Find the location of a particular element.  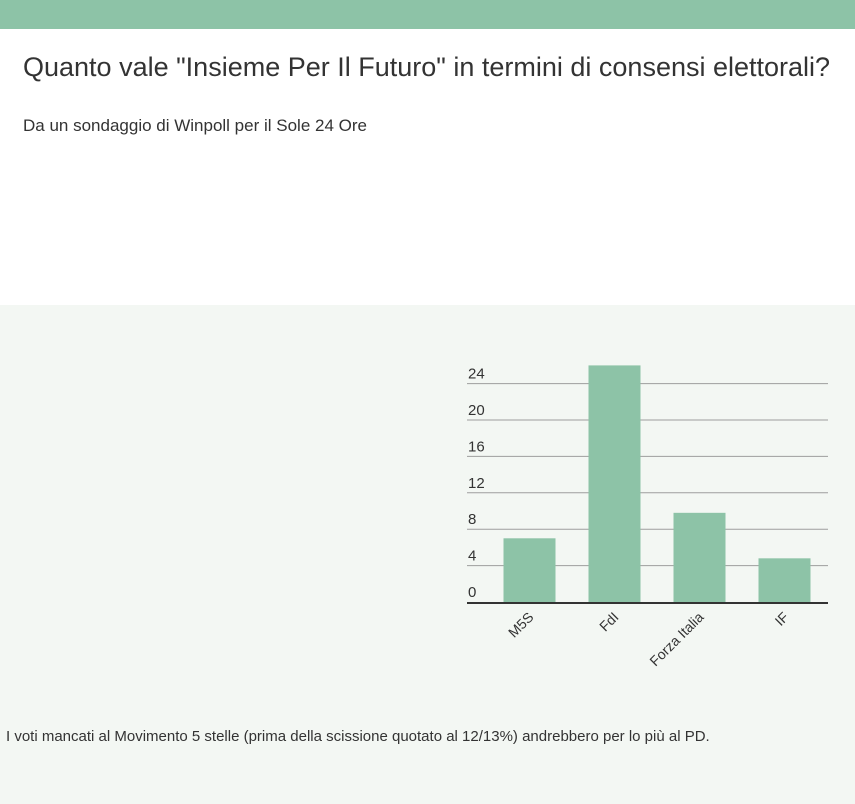

x-tick-label: M5S is located at coordinates (521, 625).